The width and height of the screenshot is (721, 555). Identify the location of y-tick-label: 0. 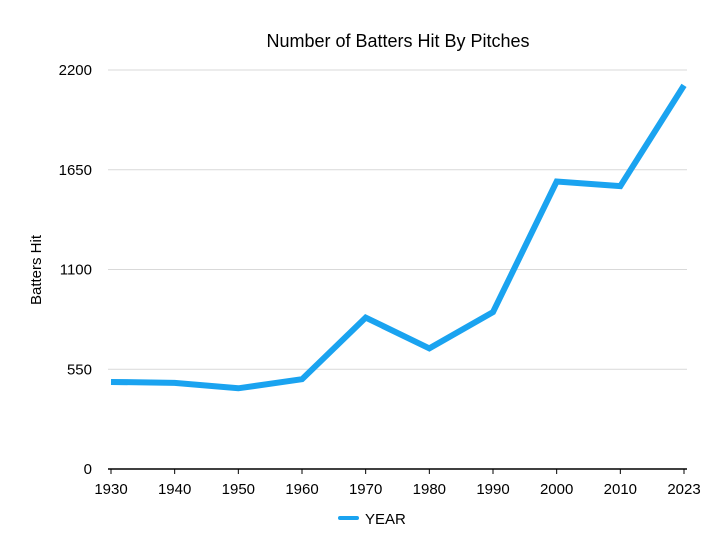
(88, 469).